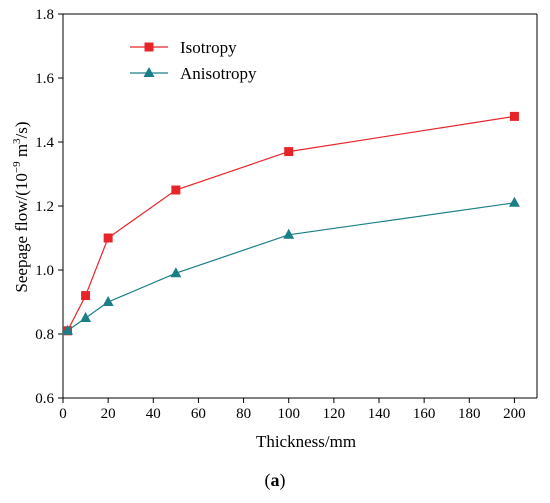  What do you see at coordinates (17, 167) in the screenshot?
I see `y-axis-title-exp1: −9` at bounding box center [17, 167].